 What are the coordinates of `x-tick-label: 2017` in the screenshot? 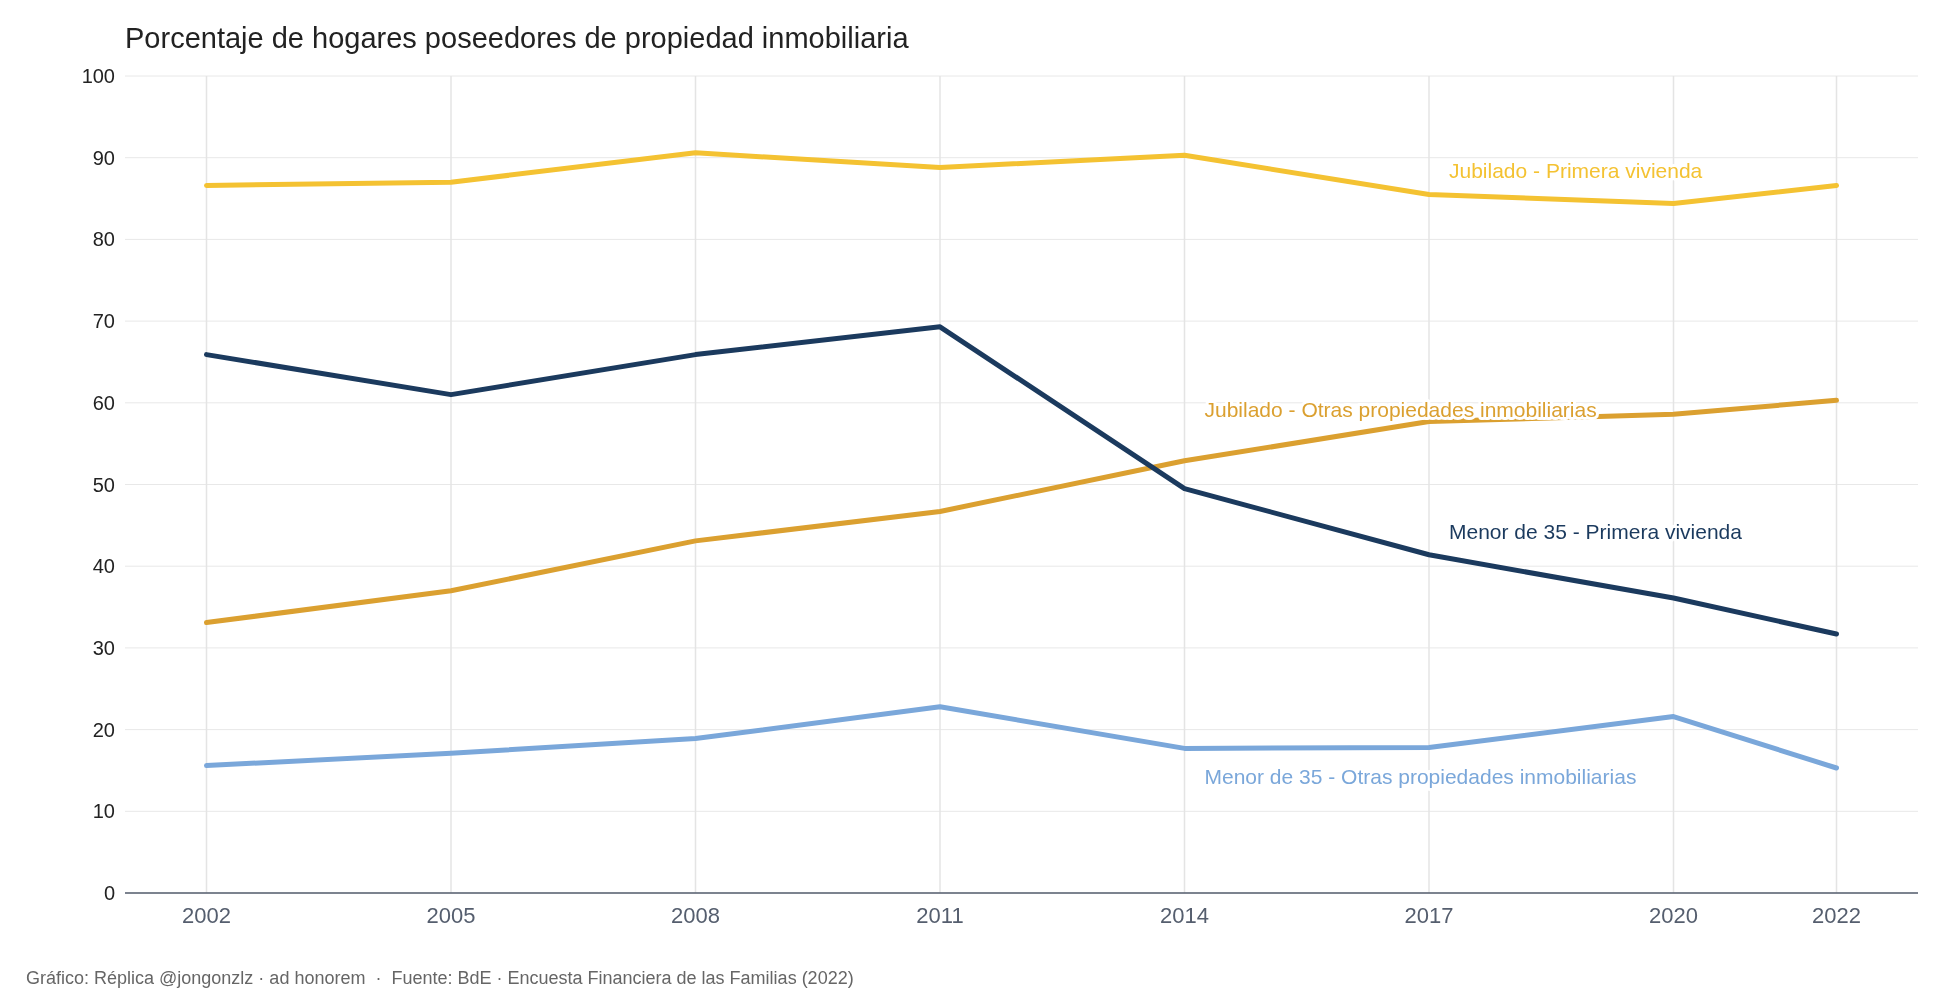 It's located at (1429, 915).